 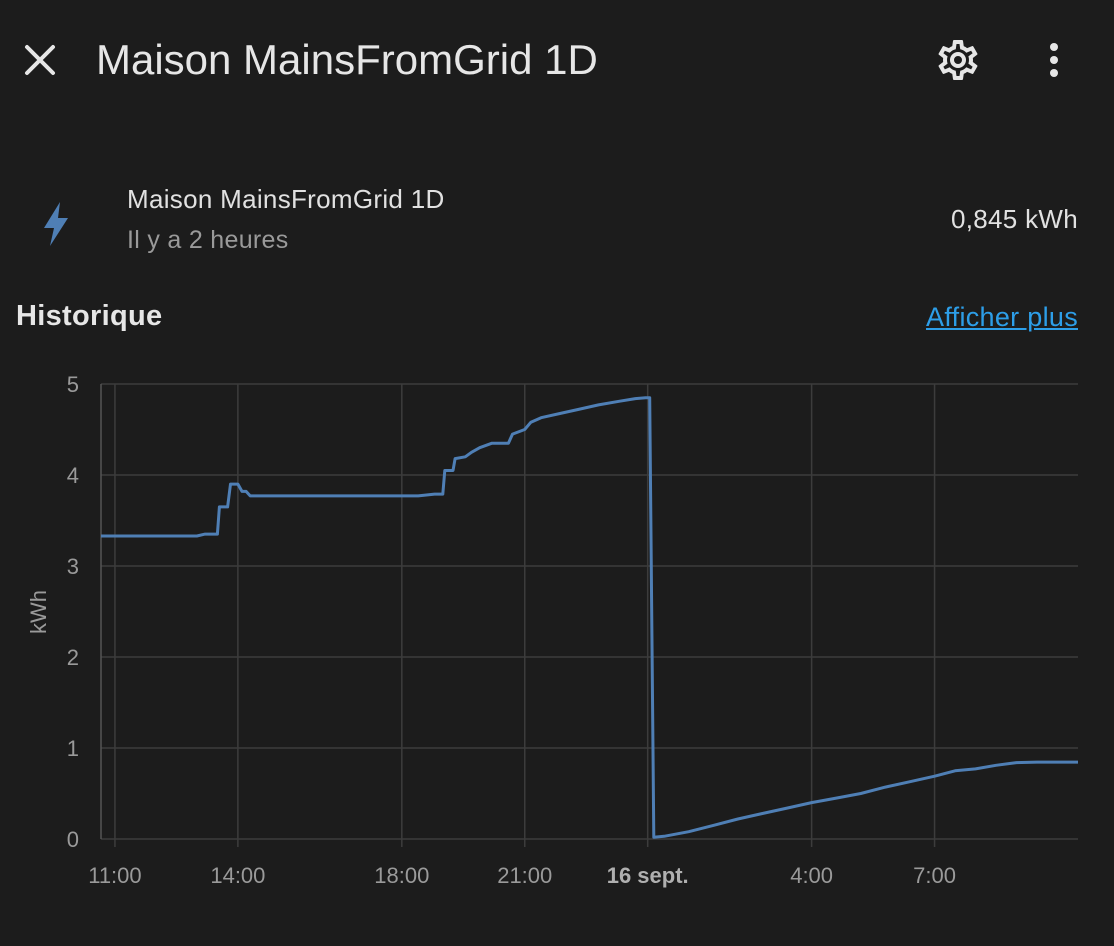 I want to click on close-button, so click(x=40, y=60).